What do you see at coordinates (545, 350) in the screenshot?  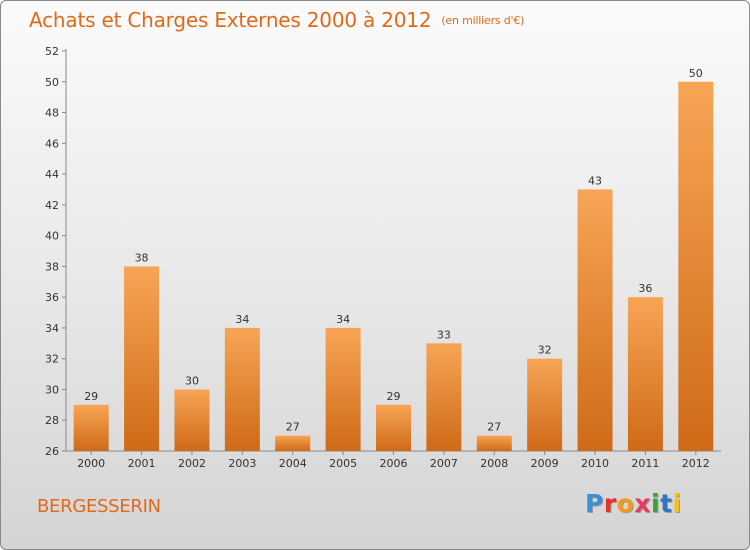 I see `data-label: 32` at bounding box center [545, 350].